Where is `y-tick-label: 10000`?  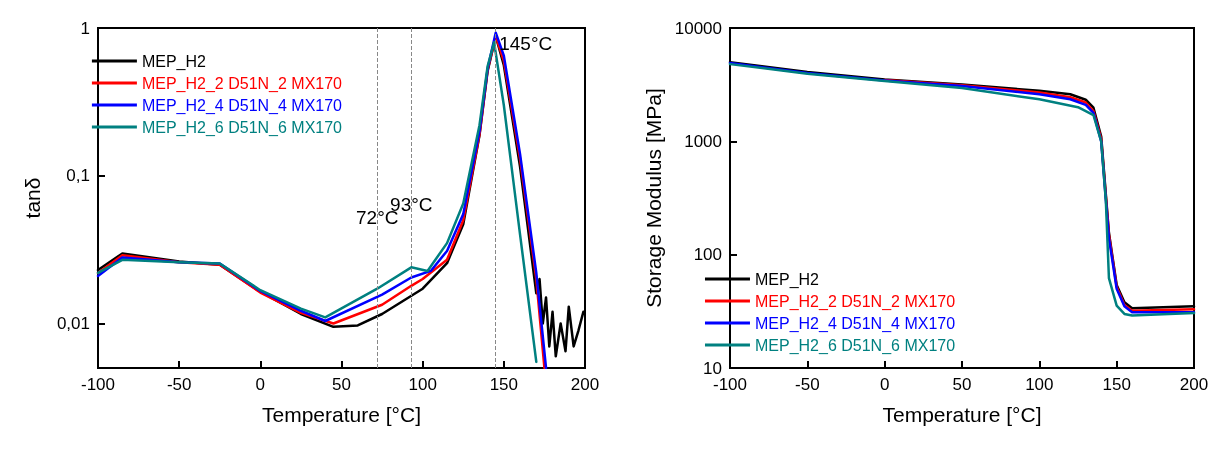 y-tick-label: 10000 is located at coordinates (698, 28).